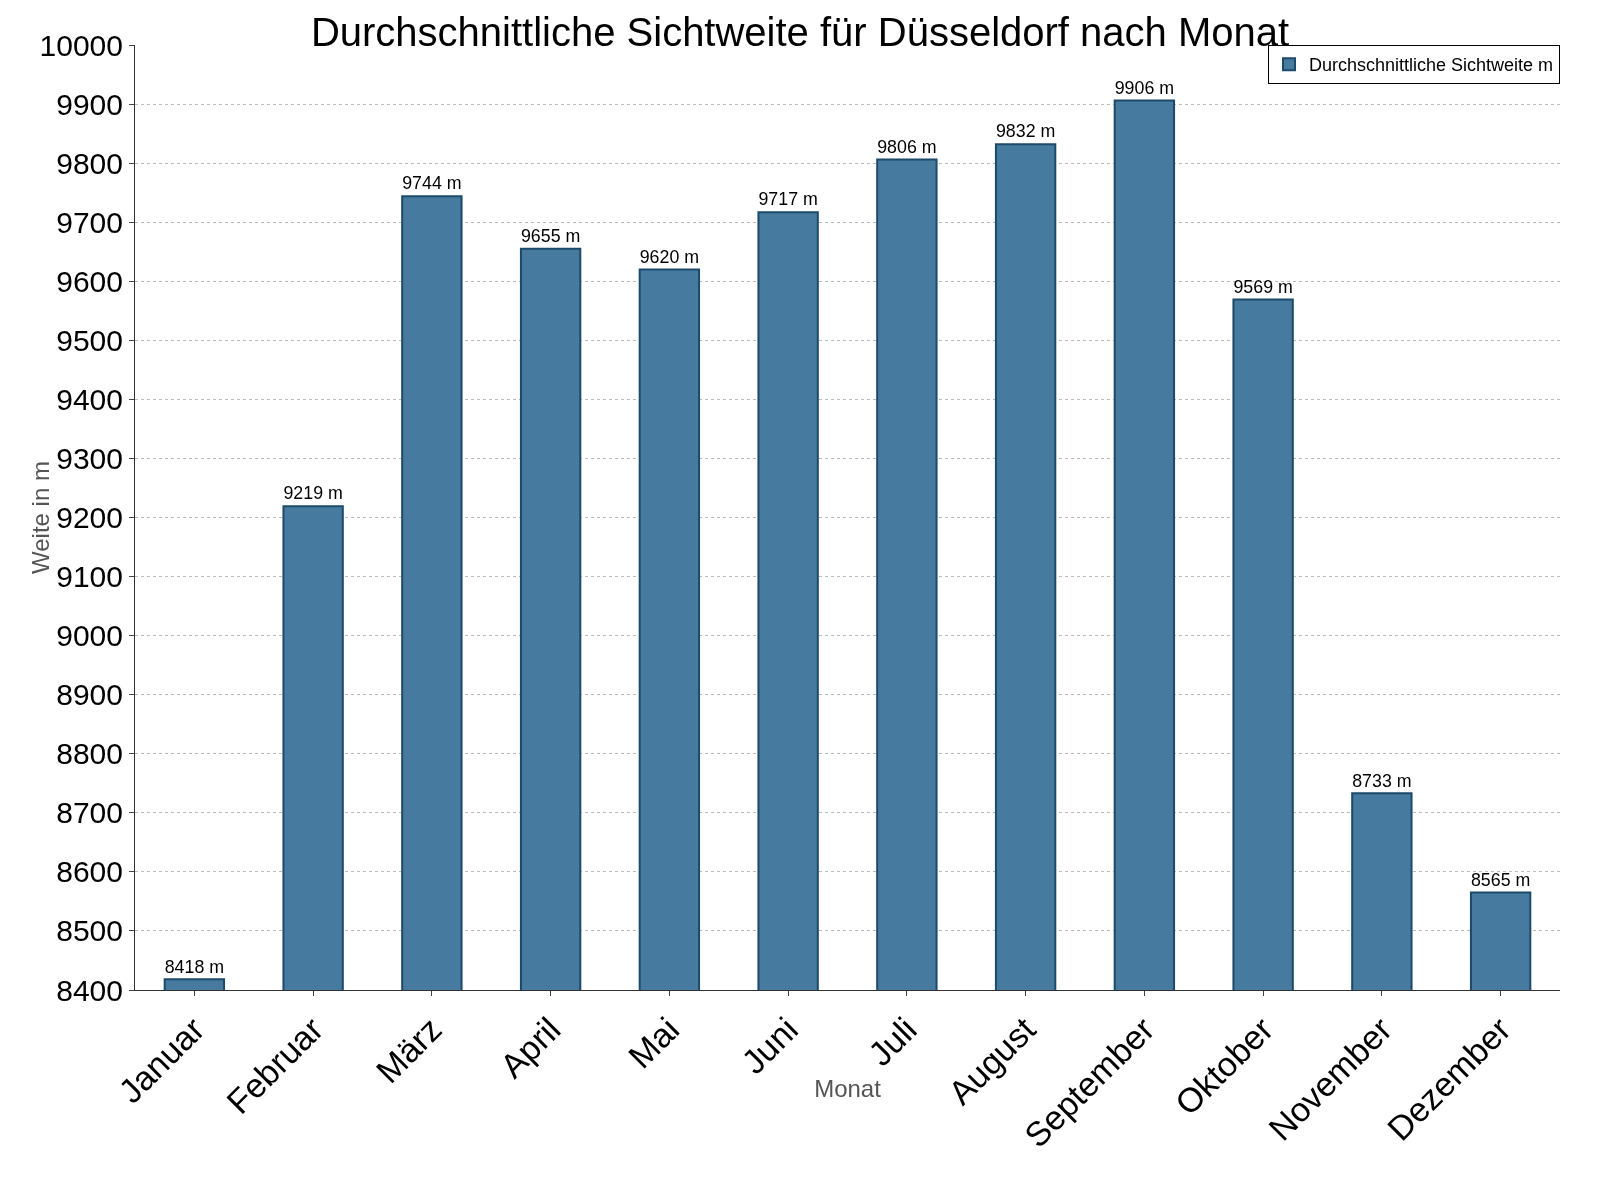 The width and height of the screenshot is (1600, 1200). Describe the element at coordinates (81, 45) in the screenshot. I see `y-tick-label: 10000` at that location.